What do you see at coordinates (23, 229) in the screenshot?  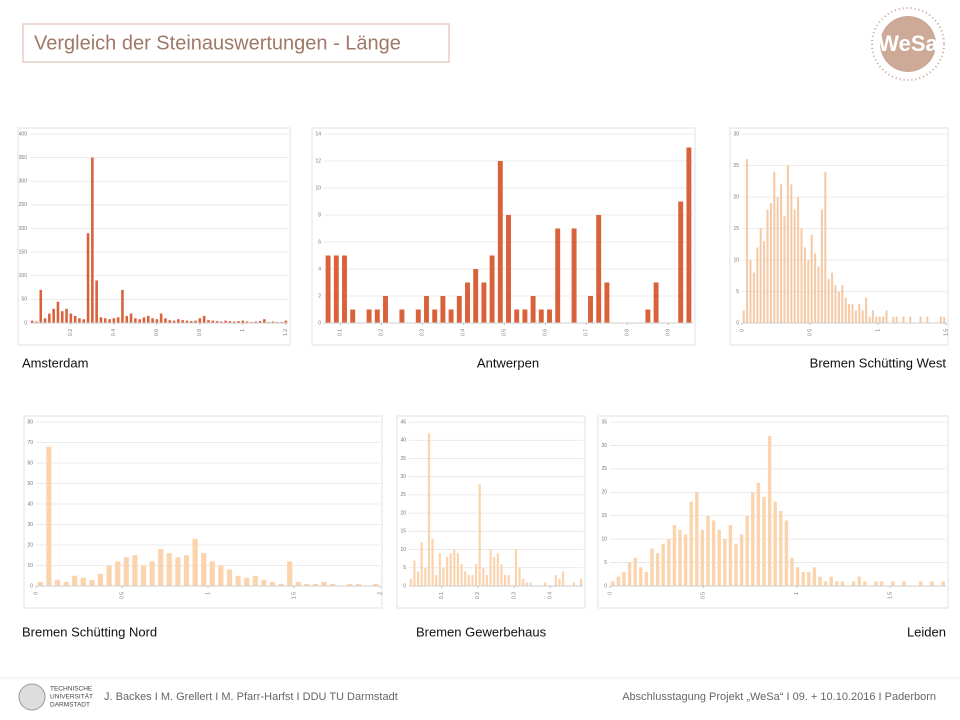 I see `y-tick-label: 200` at bounding box center [23, 229].